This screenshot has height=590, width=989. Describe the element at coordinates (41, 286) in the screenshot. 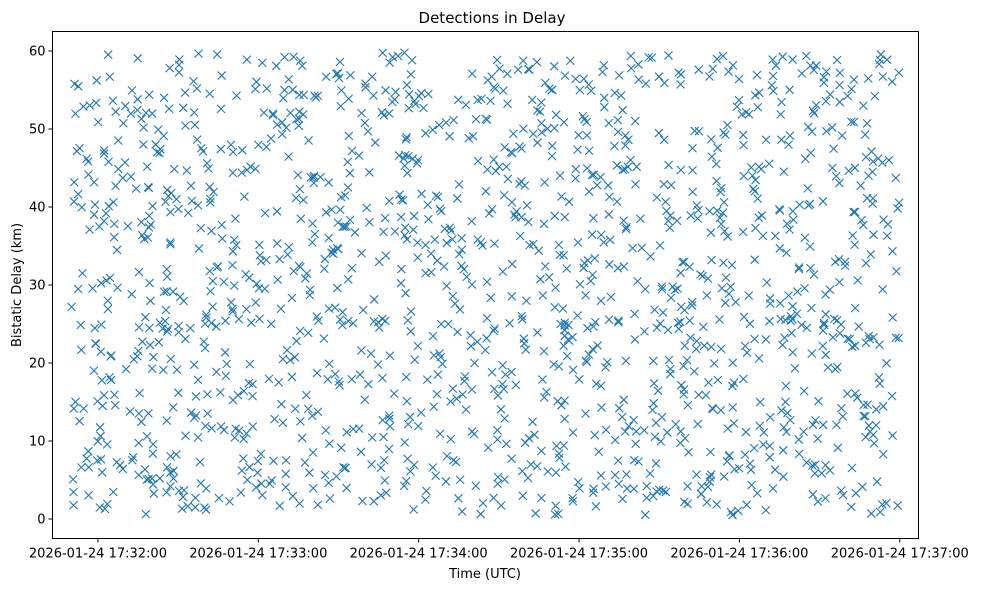

I see `y-axis: 0 10 20 30 40 50 60` at that location.